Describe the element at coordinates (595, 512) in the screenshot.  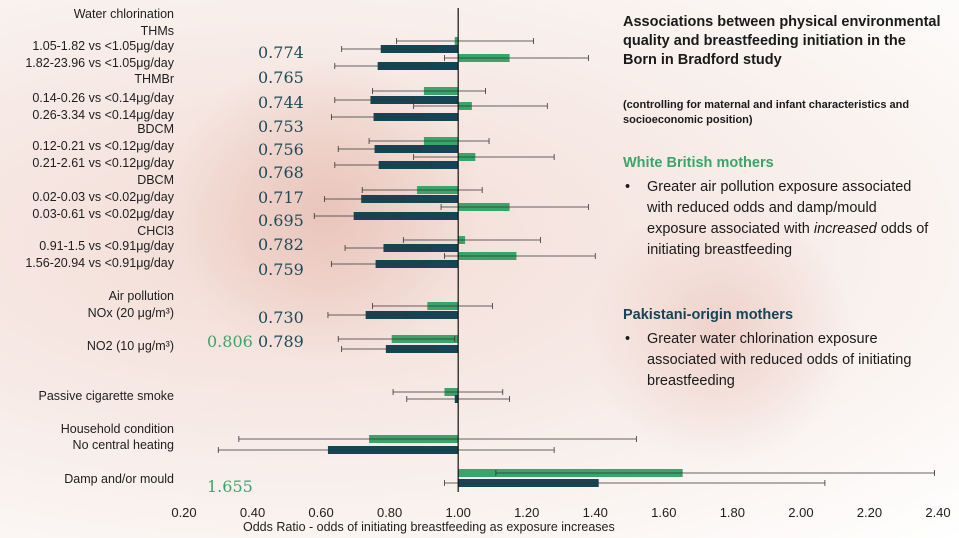
I see `x-tick-label: 1.40` at that location.